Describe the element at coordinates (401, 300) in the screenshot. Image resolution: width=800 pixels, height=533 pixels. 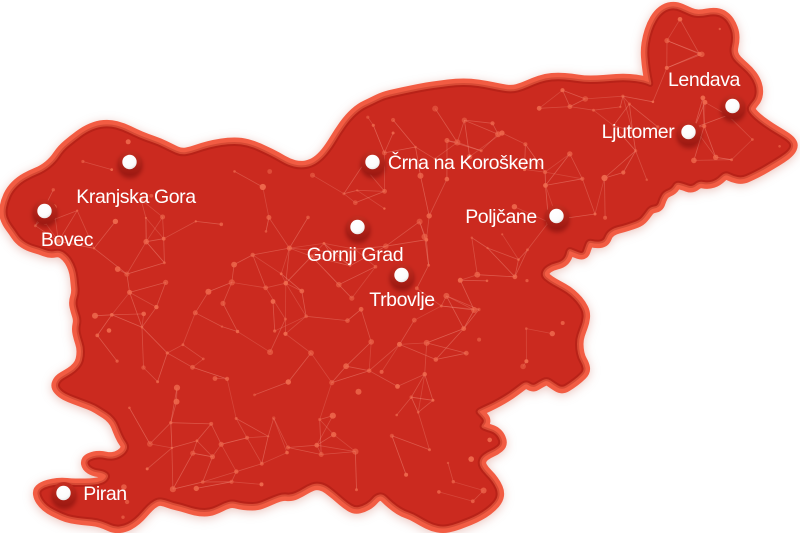
I see `city-label-trbovlje: Trbovlje` at that location.